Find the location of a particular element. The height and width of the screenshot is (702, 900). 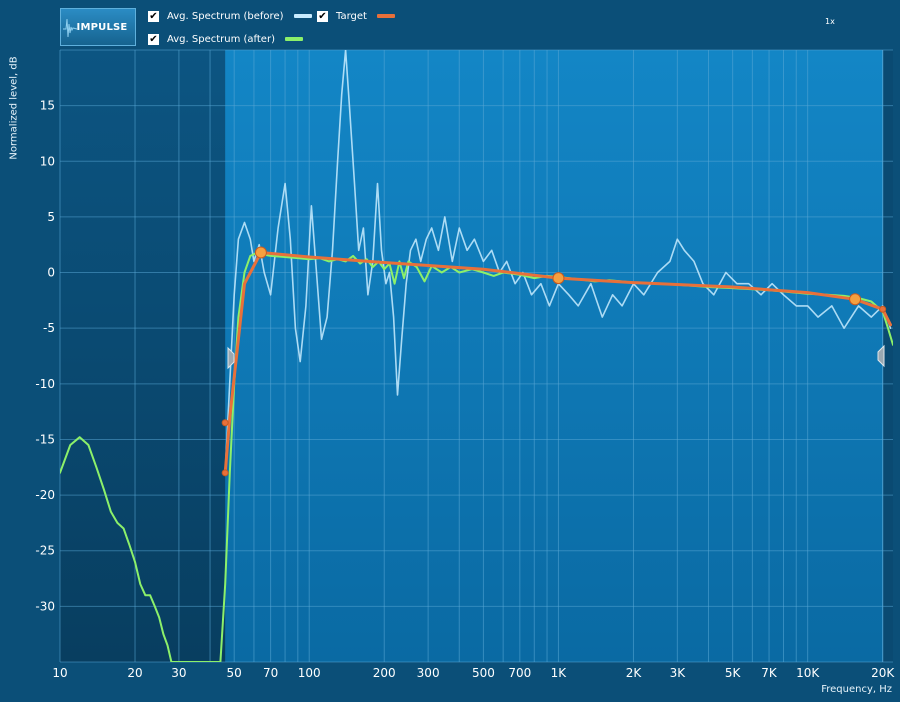

y-tick-label: -15 is located at coordinates (45, 439).